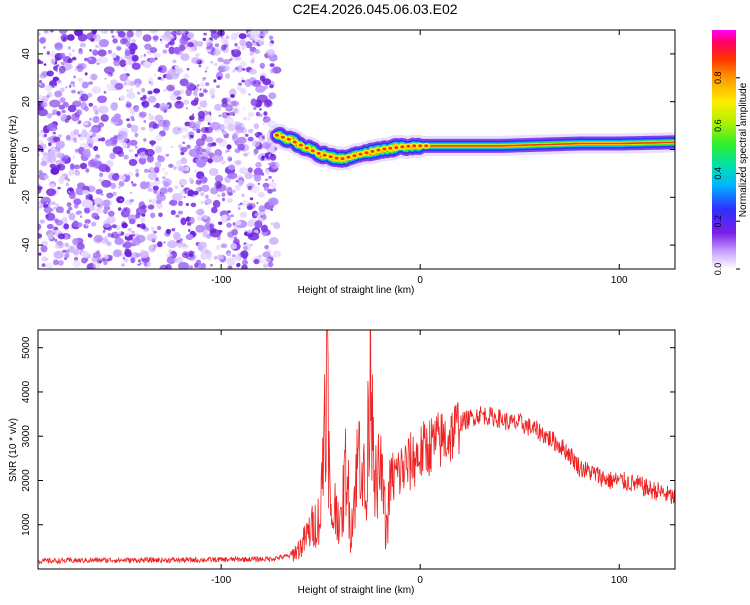  I want to click on y-tick-label: 4000, so click(26, 391).